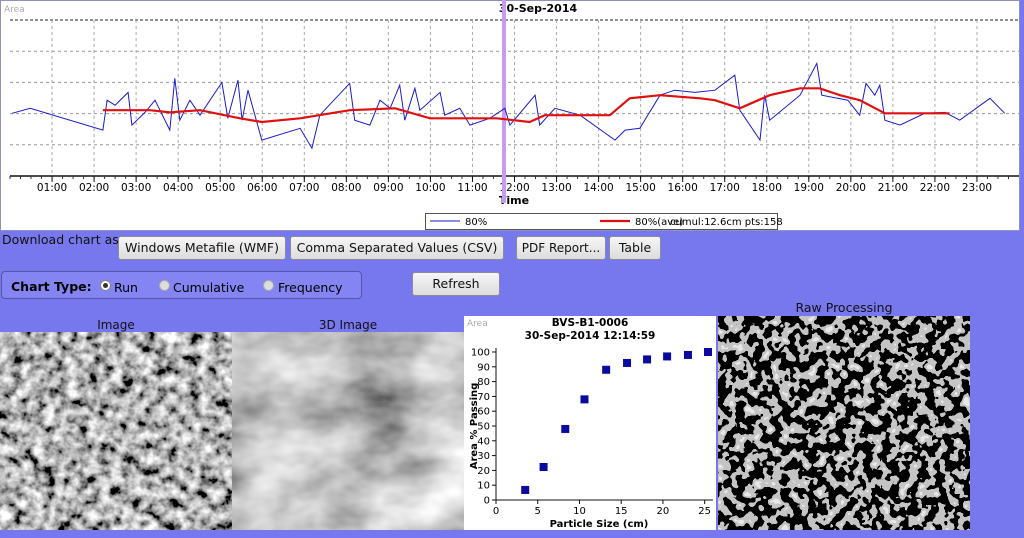 This screenshot has height=538, width=1024. What do you see at coordinates (844, 307) in the screenshot?
I see `panel-label: Raw Processing` at bounding box center [844, 307].